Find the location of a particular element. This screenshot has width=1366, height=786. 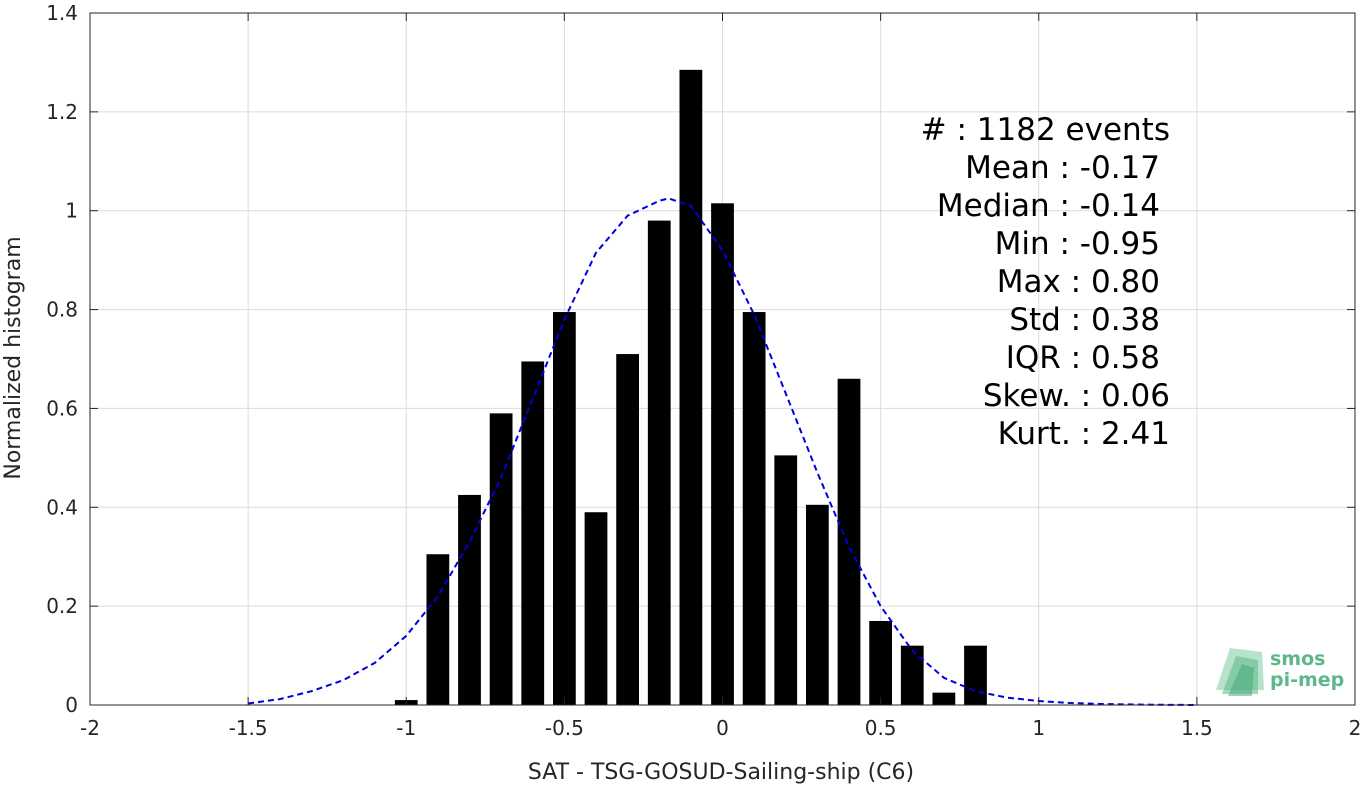

stats-line-6: IQR : 0.58 is located at coordinates (1083, 358).